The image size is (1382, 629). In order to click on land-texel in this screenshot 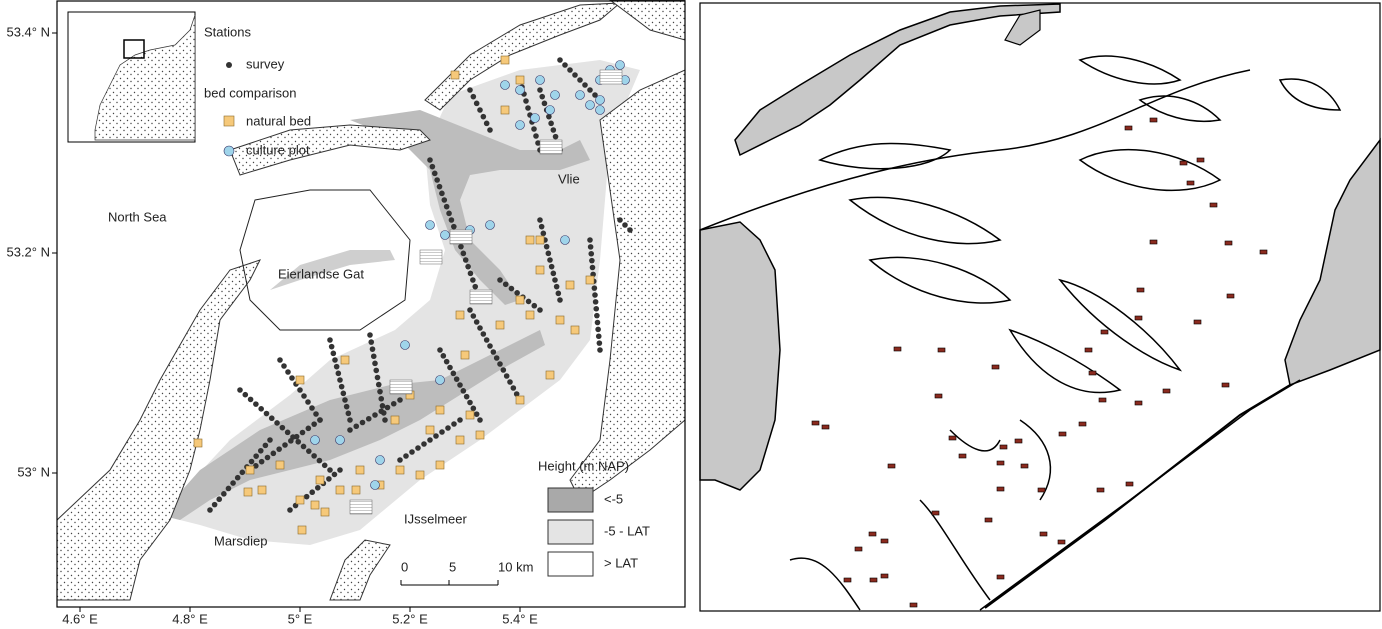, I will do `click(158, 430)`.